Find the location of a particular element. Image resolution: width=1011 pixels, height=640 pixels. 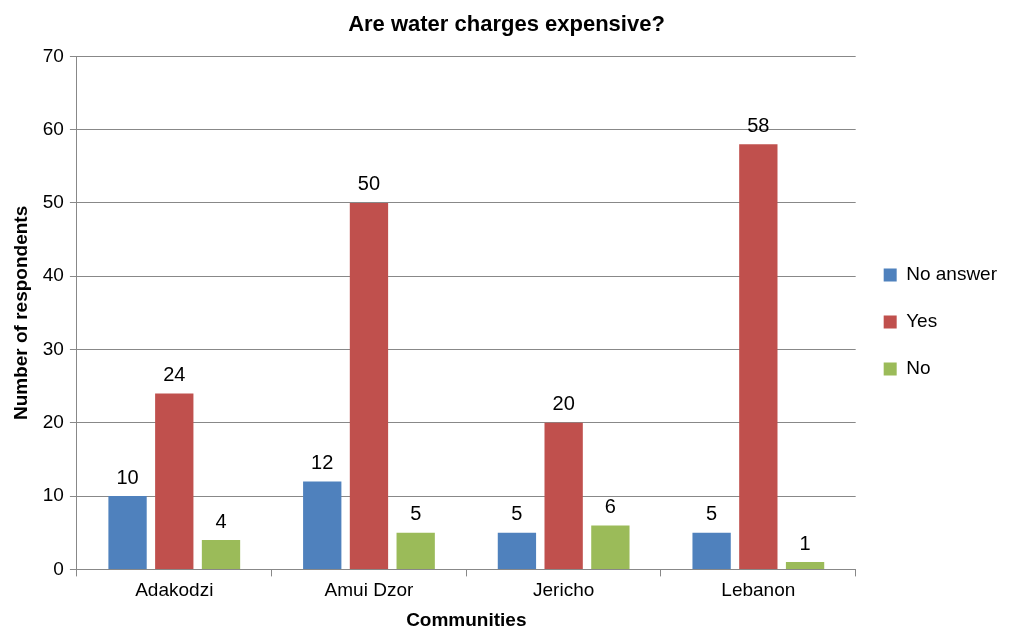

data-label: 12 is located at coordinates (322, 461).